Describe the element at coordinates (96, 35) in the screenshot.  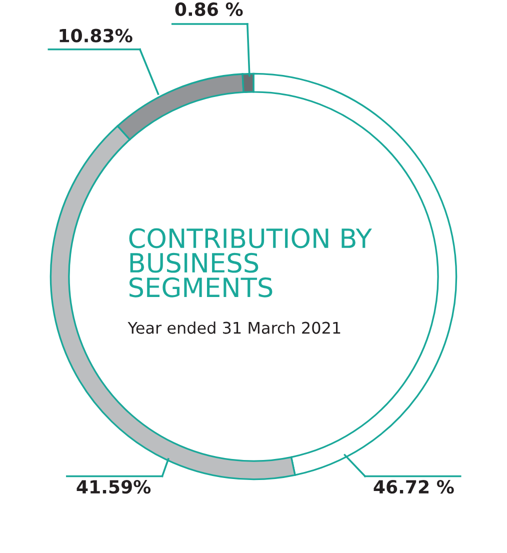
I see `data-label: 10.83%` at that location.